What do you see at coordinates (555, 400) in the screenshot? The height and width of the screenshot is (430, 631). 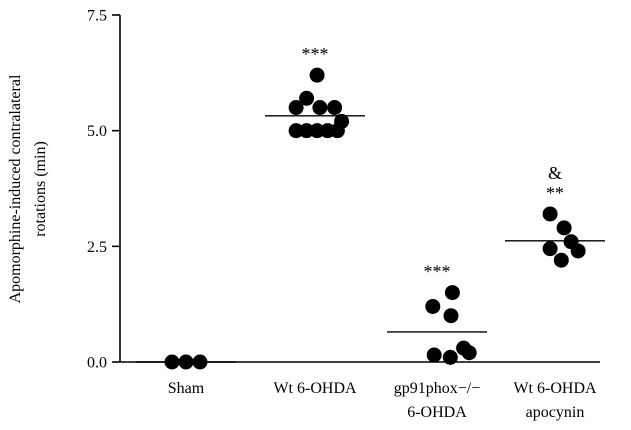 I see `x-tick-label: Wt 6-OHDA apocynin` at bounding box center [555, 400].